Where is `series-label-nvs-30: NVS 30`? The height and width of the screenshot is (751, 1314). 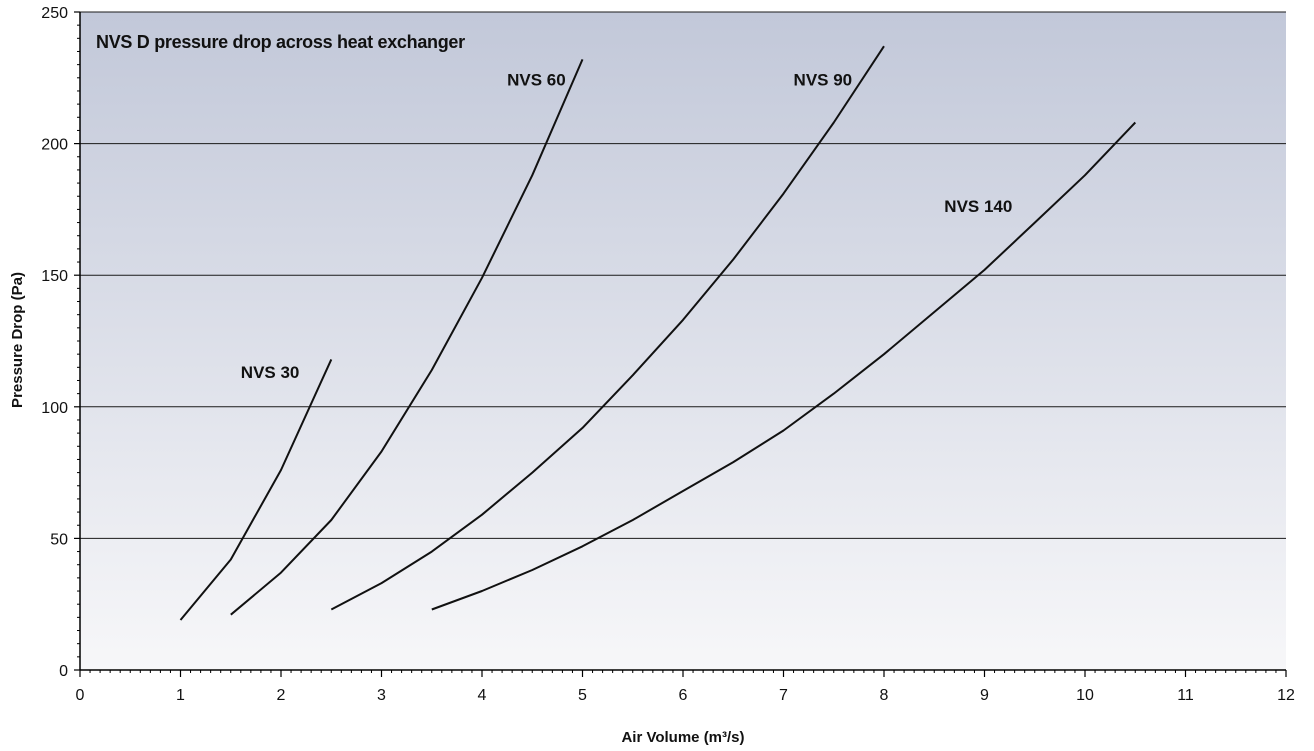
series-label-nvs-30: NVS 30 is located at coordinates (270, 372).